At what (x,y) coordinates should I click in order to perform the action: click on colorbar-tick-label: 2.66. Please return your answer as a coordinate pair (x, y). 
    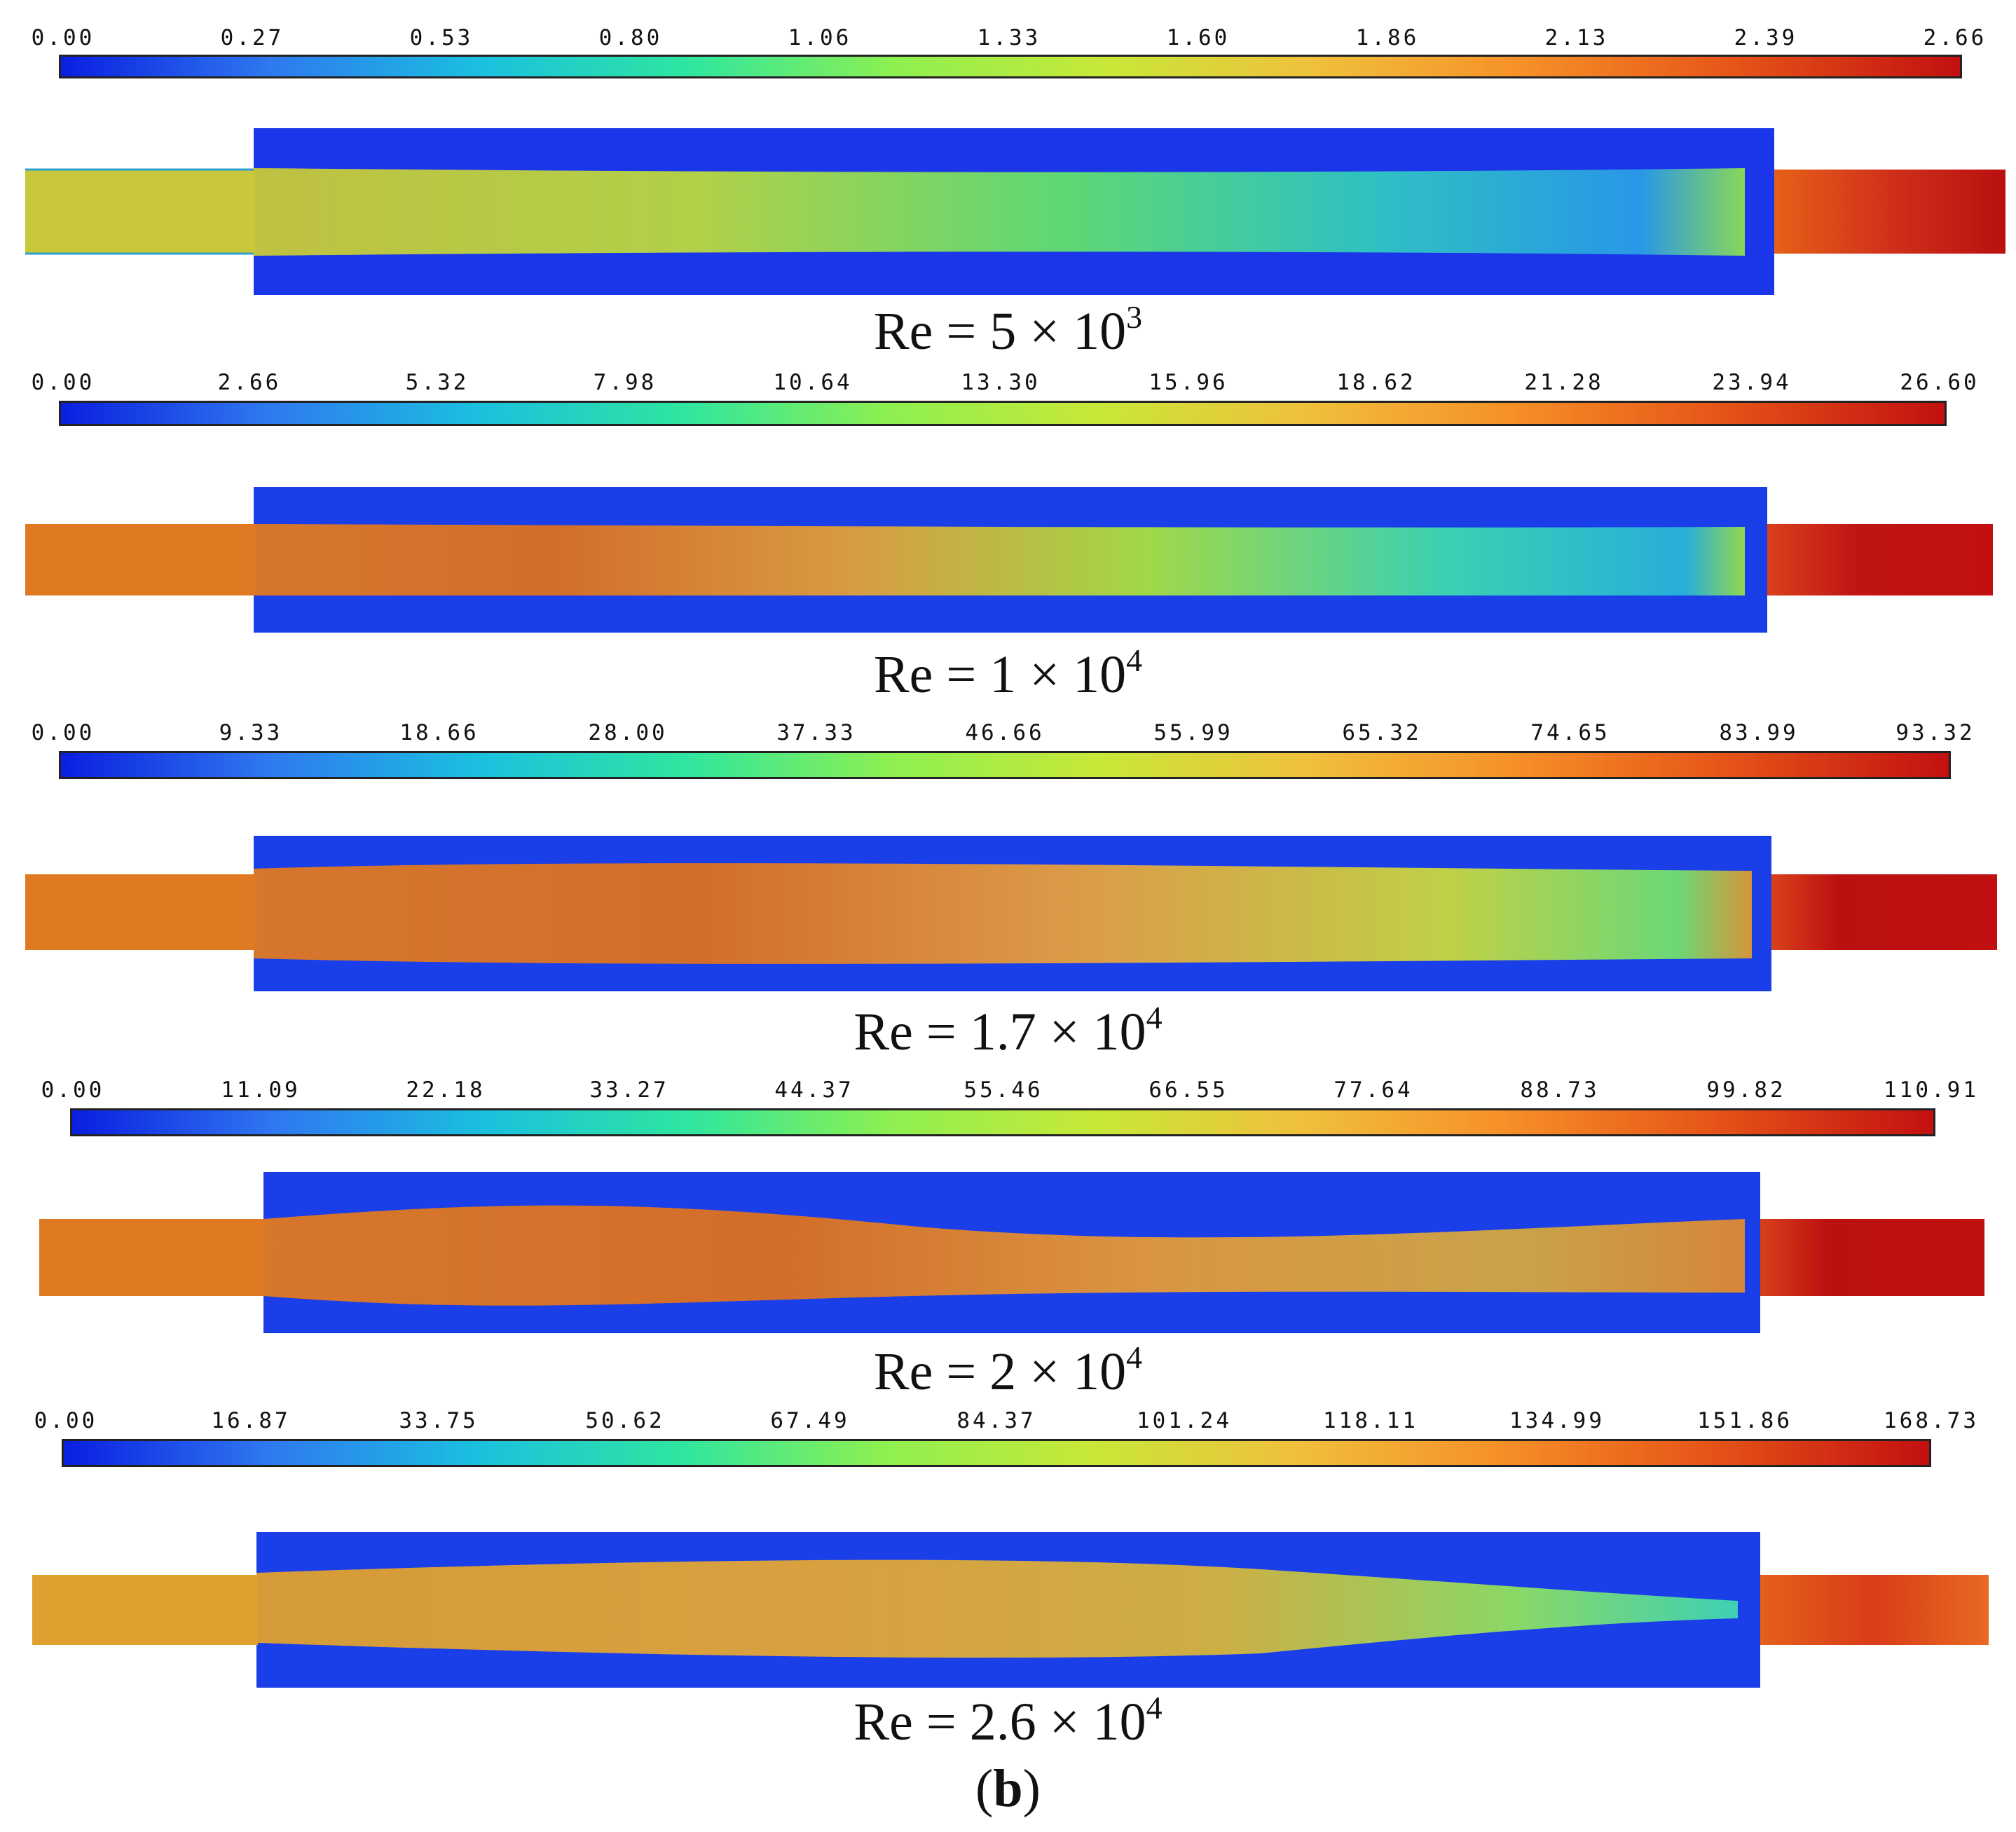
    Looking at the image, I should click on (249, 382).